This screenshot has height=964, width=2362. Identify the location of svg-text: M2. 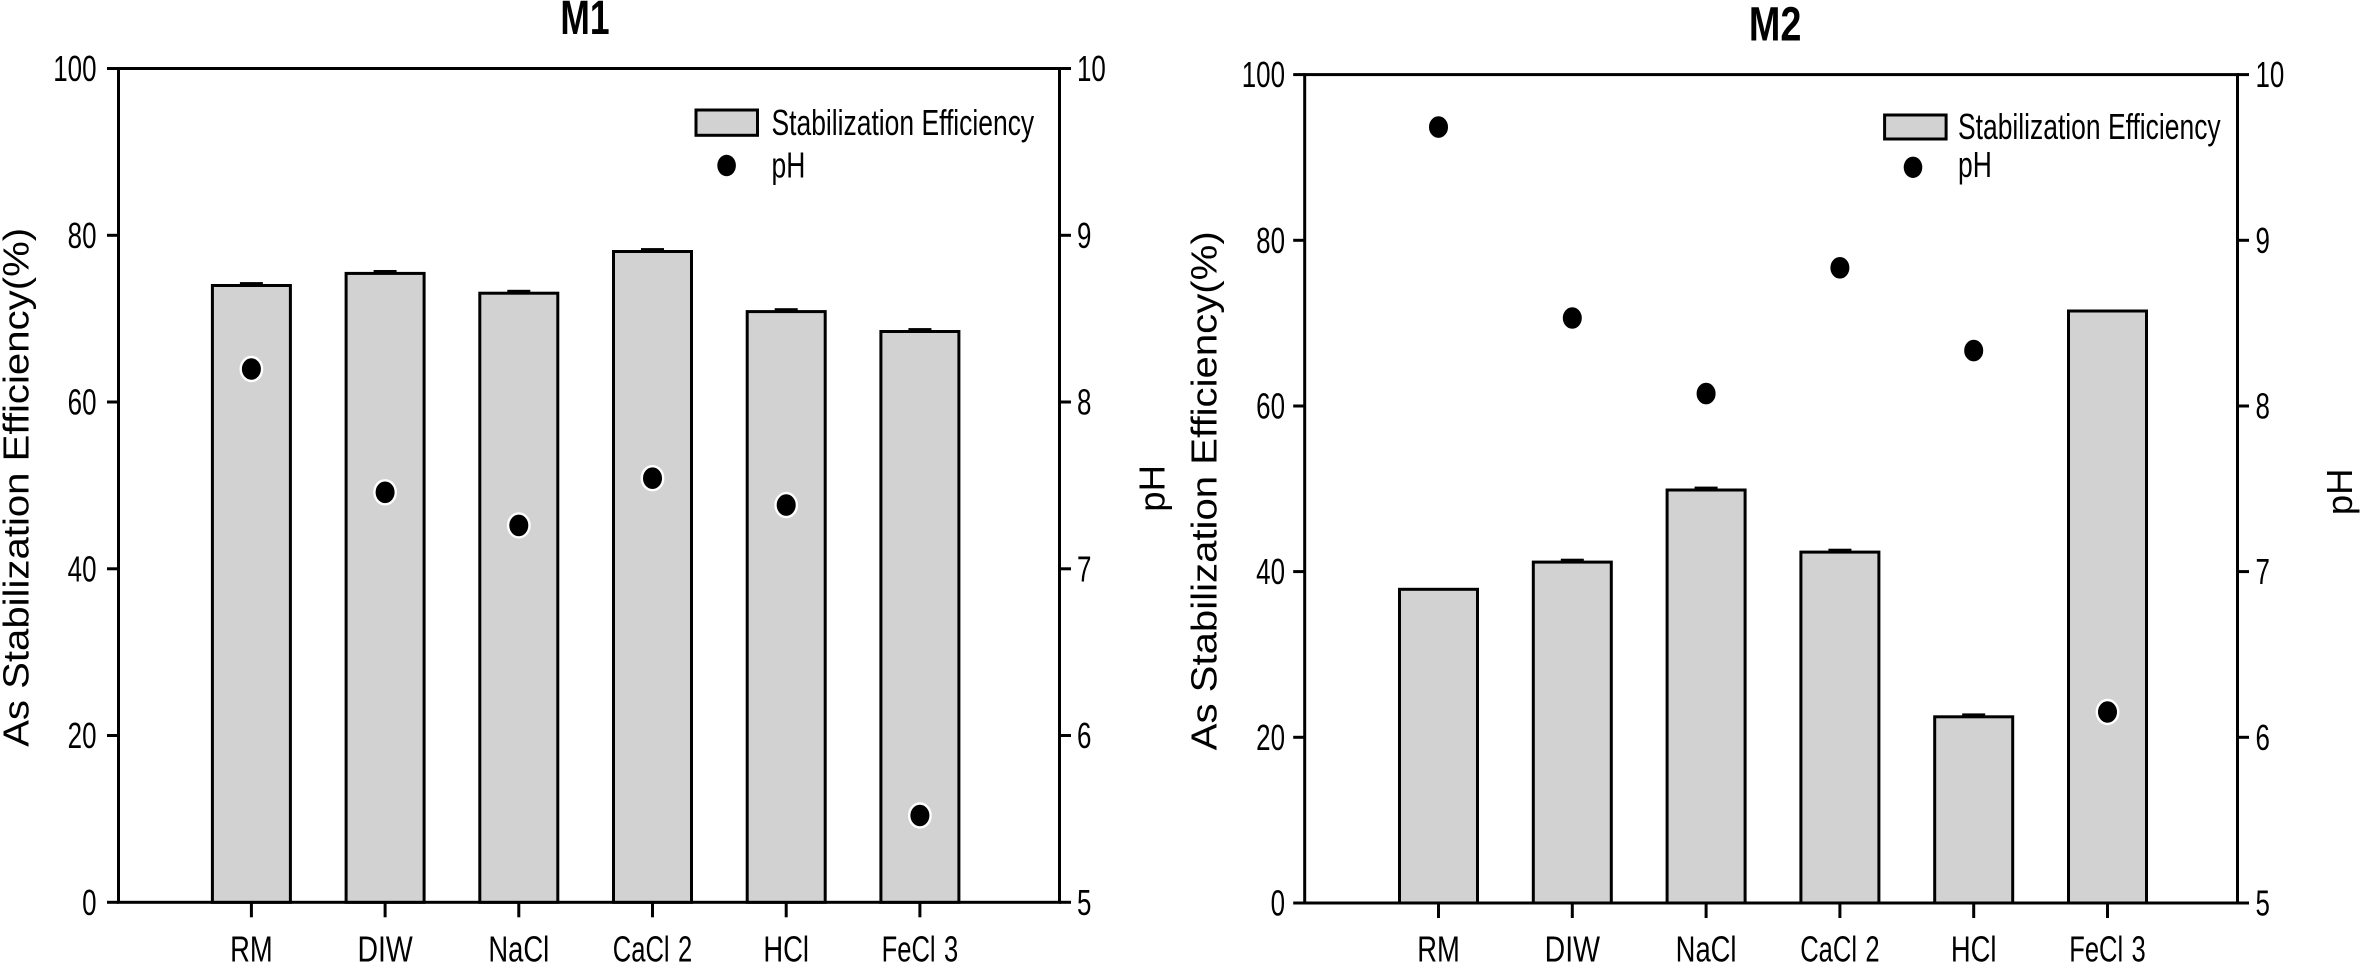
(1775, 26).